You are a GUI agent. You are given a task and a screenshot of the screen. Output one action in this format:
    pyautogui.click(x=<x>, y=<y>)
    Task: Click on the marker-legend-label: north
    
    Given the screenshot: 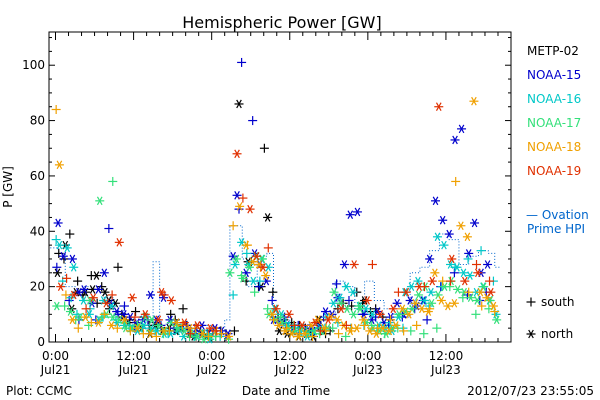 What is the action you would take?
    pyautogui.click(x=557, y=334)
    